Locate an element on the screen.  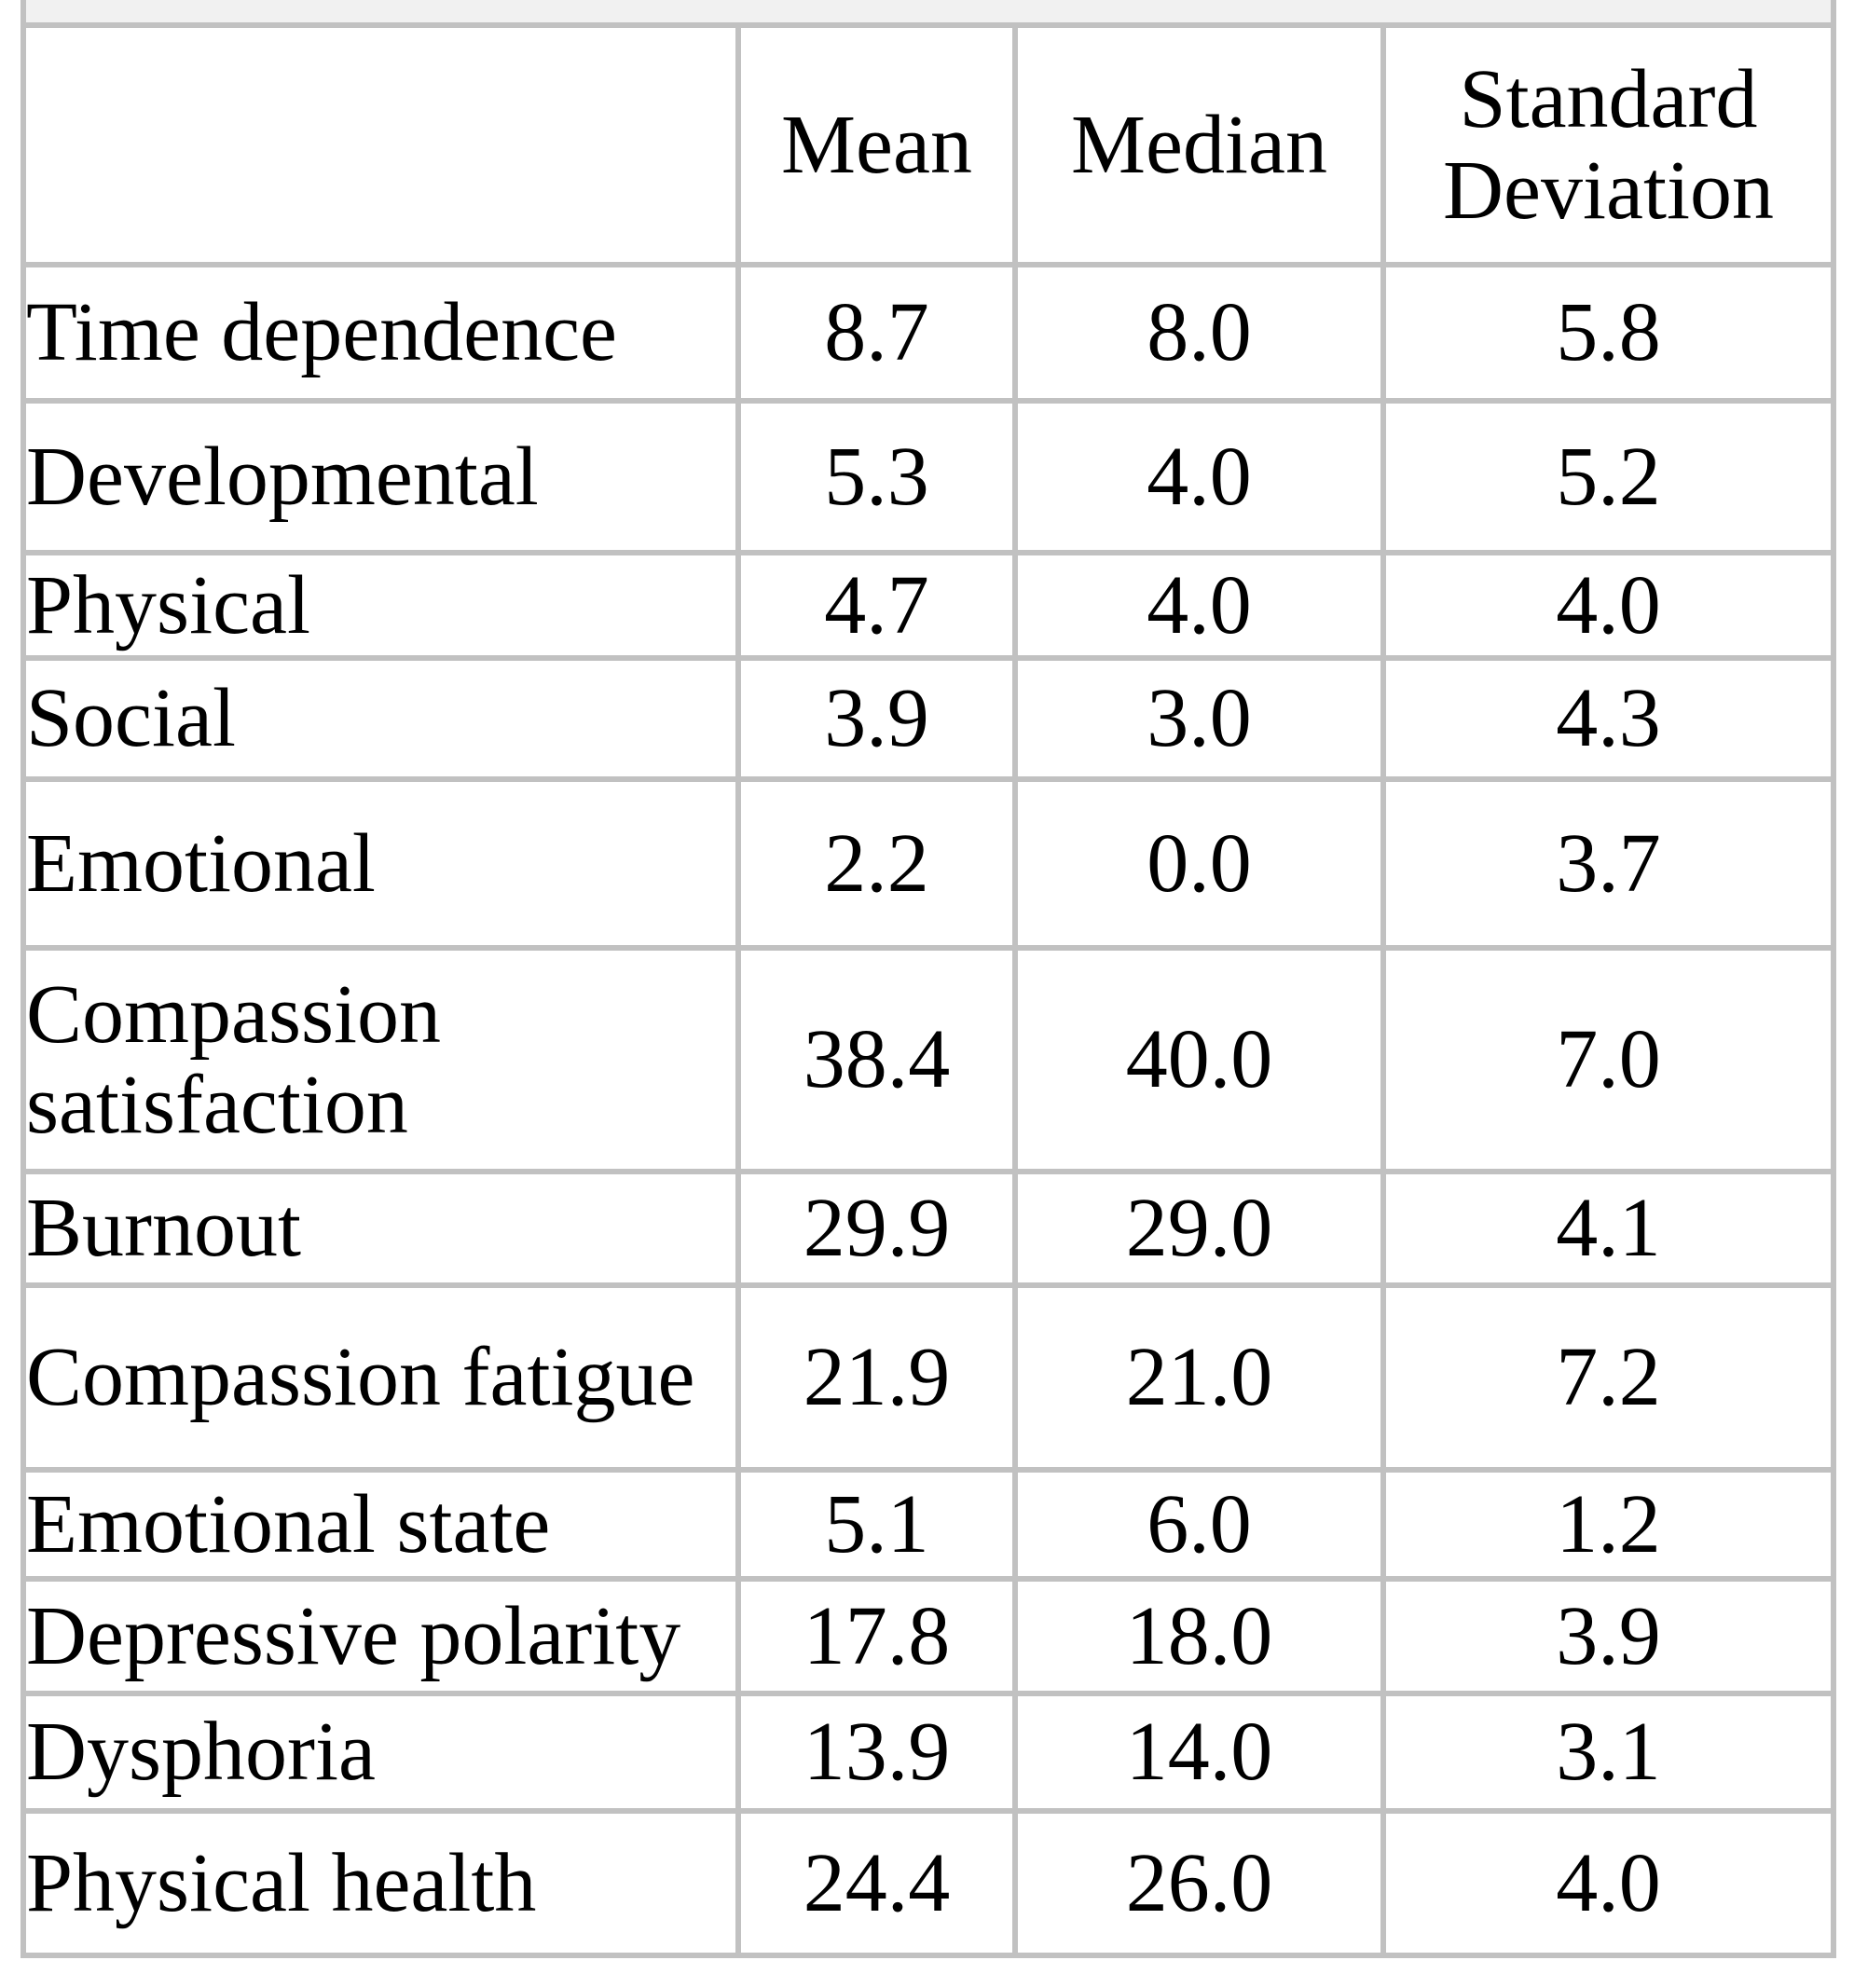
table-row: Emotional 2.2 0.0 3.7 is located at coordinates (928, 863).